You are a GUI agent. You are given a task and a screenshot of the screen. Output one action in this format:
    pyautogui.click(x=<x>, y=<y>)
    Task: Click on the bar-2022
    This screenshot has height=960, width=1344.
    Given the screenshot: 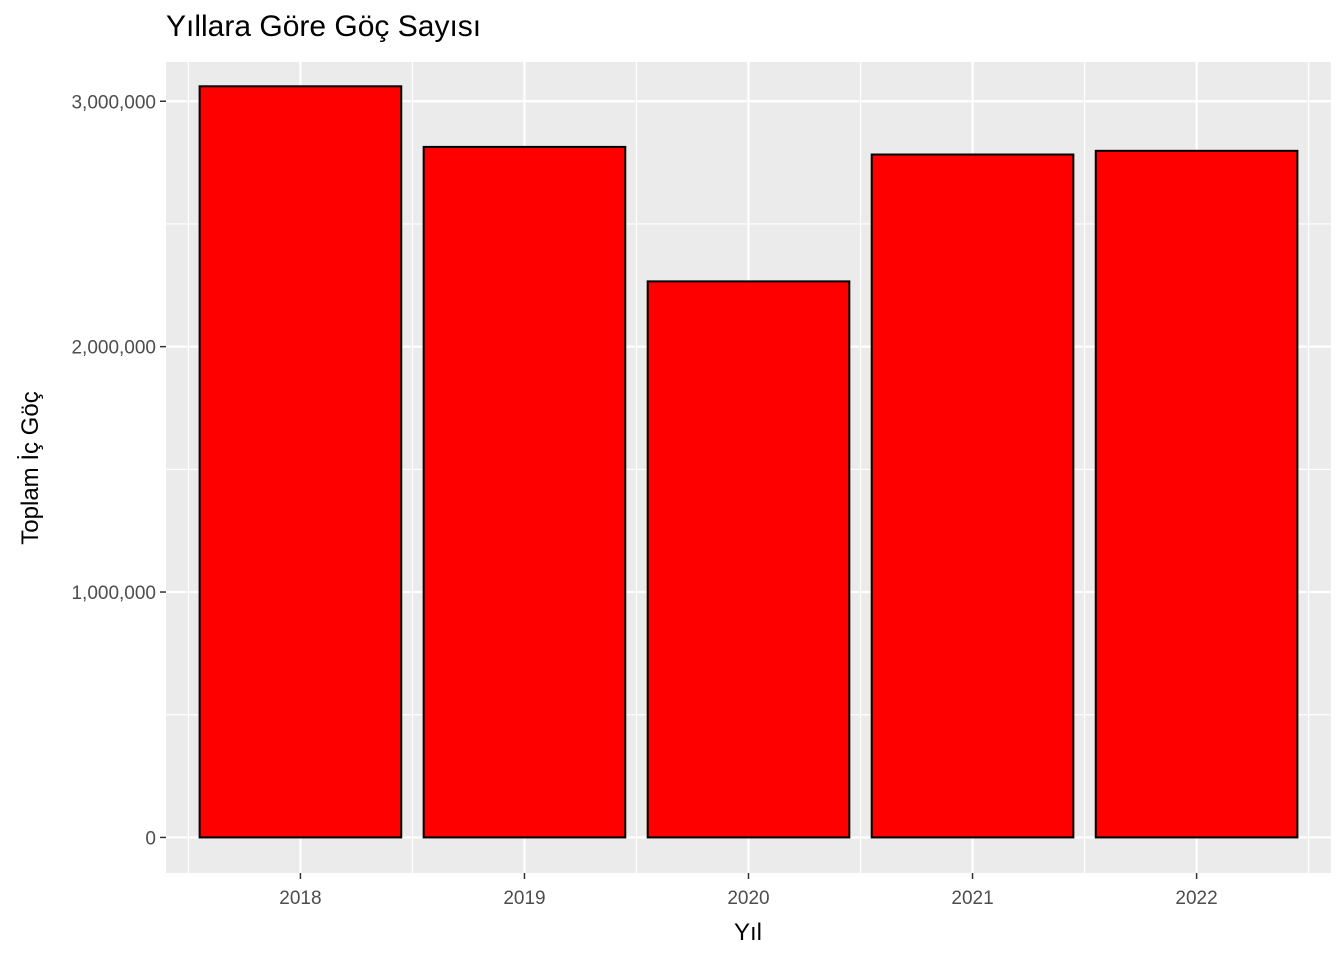 What is the action you would take?
    pyautogui.click(x=1196, y=494)
    